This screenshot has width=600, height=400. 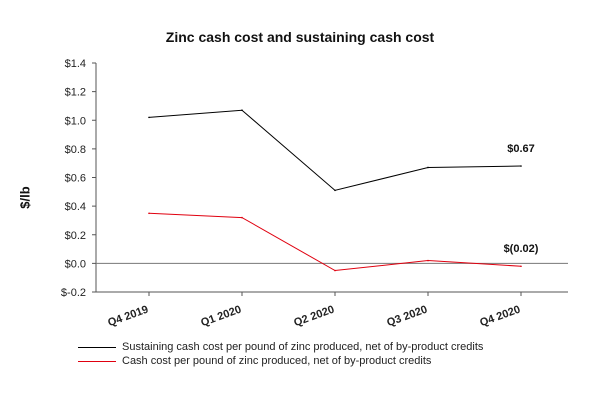 What do you see at coordinates (300, 37) in the screenshot?
I see `chart-title: Zinc cash cost and sustaining cash cost` at bounding box center [300, 37].